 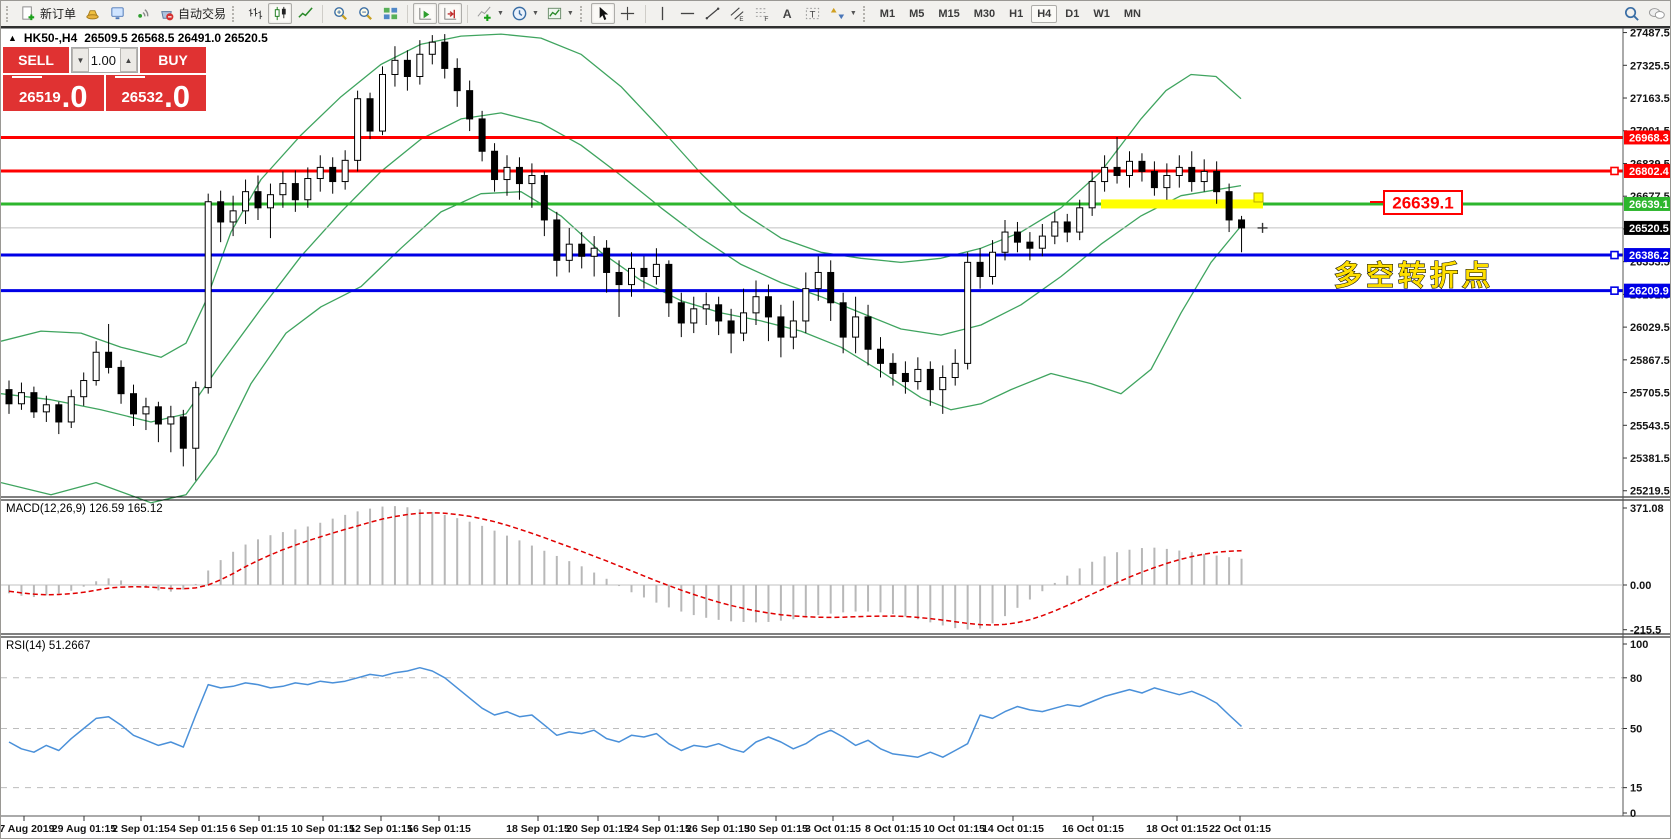 What do you see at coordinates (1649, 138) in the screenshot?
I see `price-tag-label: 26968.3` at bounding box center [1649, 138].